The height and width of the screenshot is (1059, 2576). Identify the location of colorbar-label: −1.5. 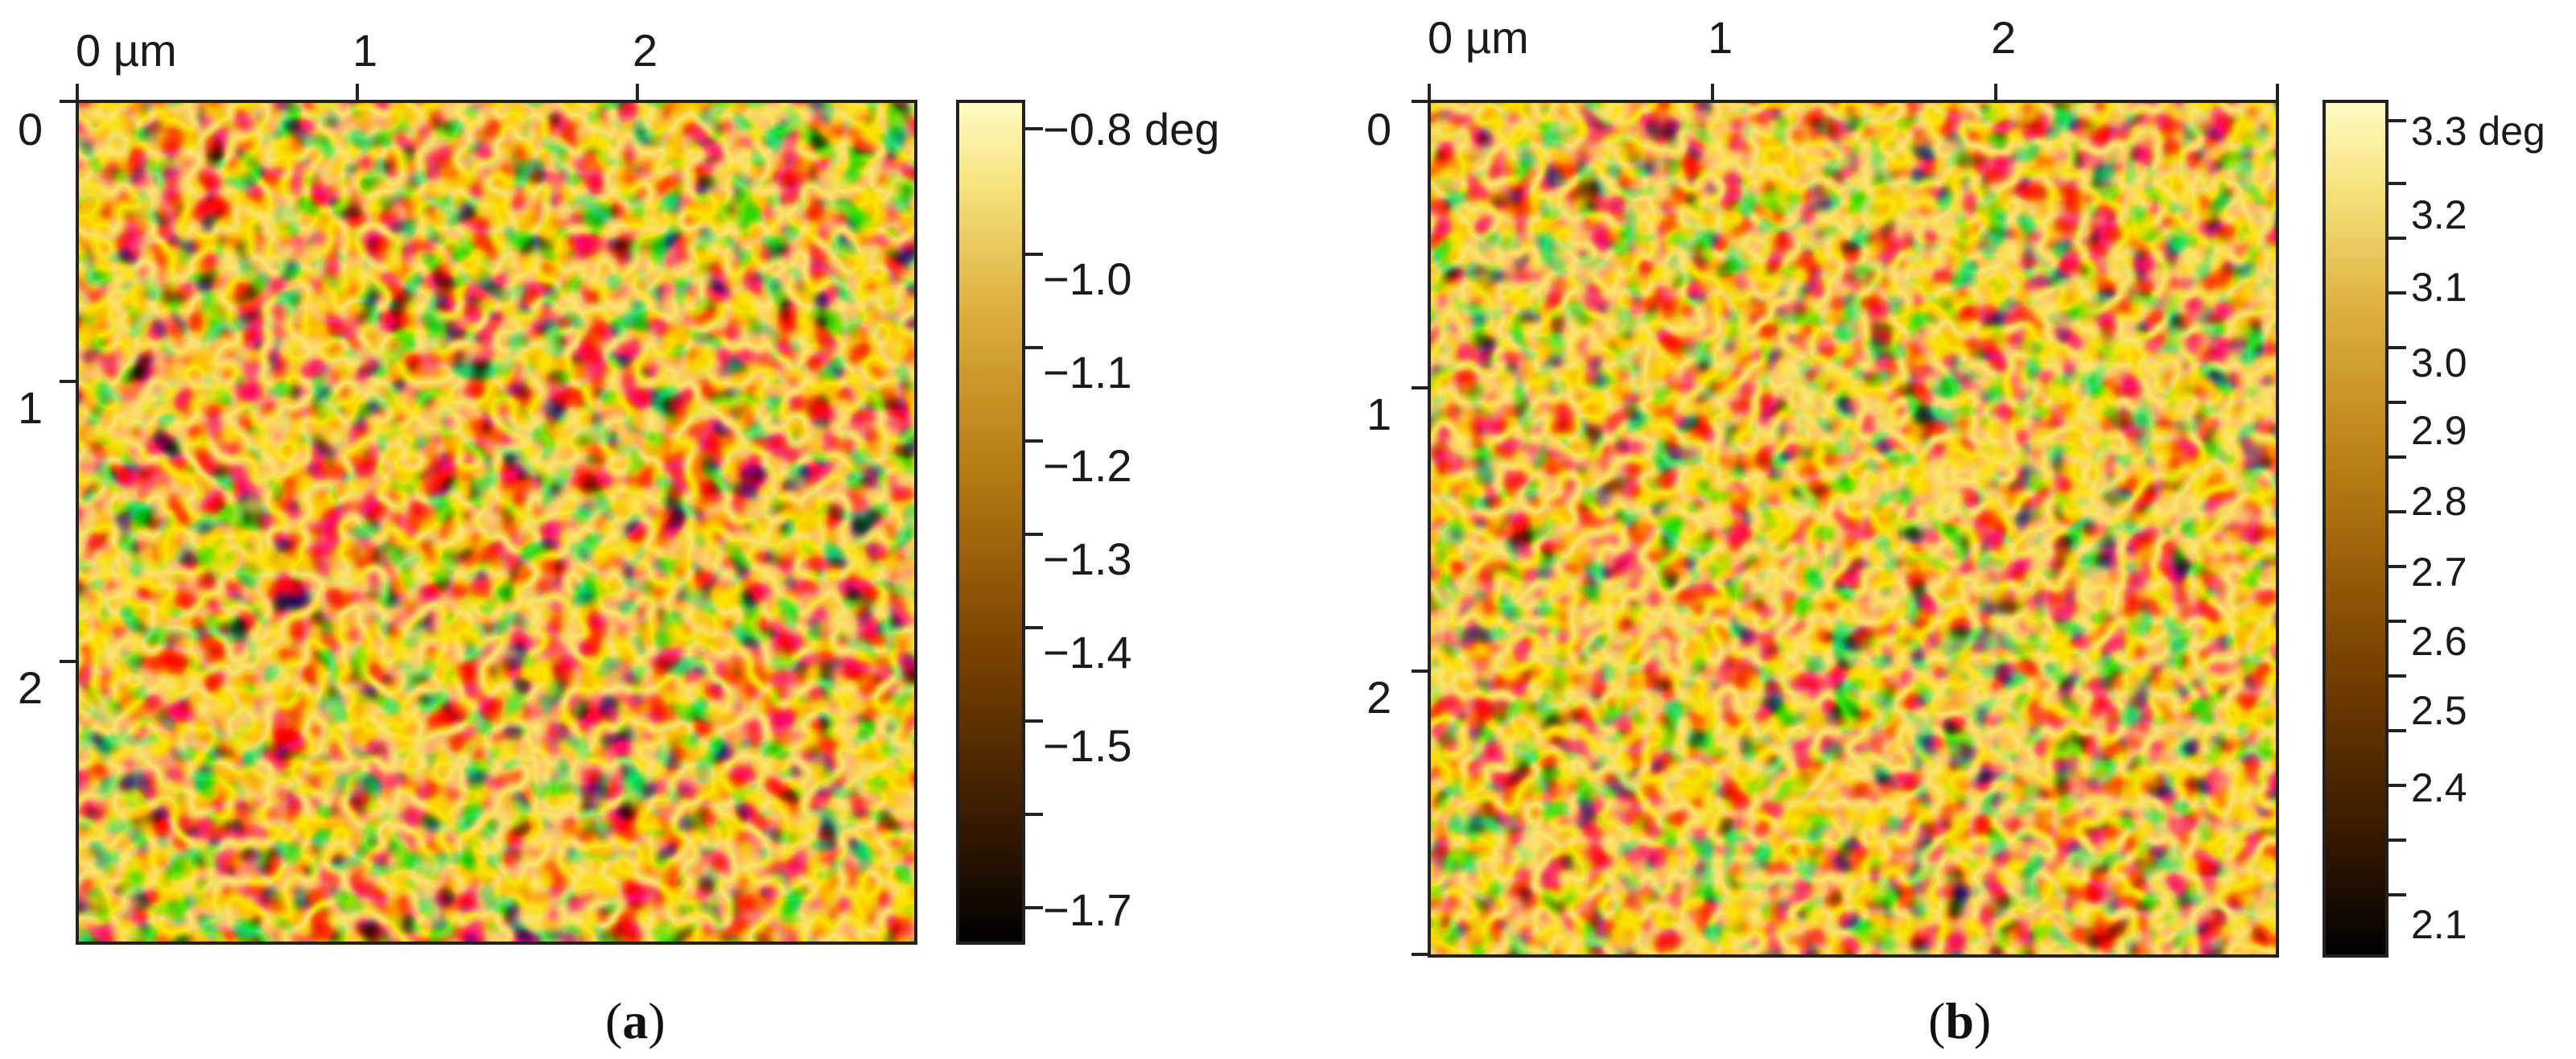
(1087, 745).